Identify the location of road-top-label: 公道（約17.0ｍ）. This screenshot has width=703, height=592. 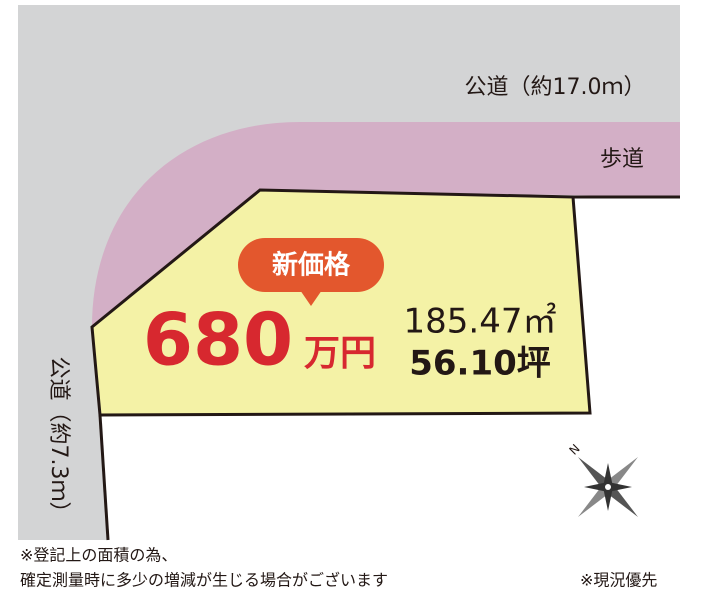
(555, 87).